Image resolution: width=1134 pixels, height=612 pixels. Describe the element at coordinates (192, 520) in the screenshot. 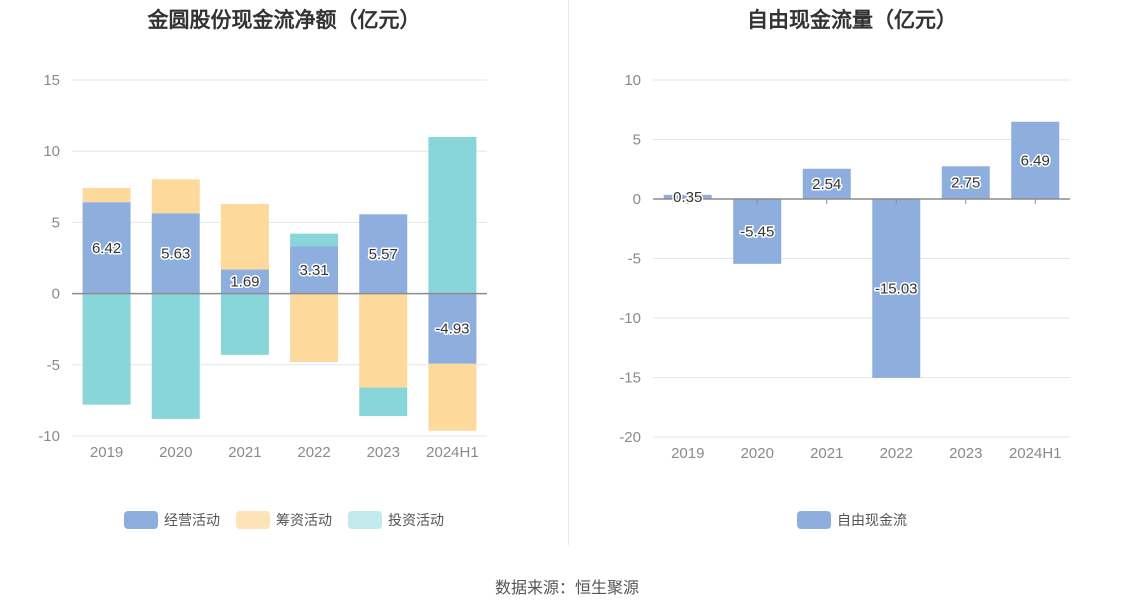

I see `legend-label-operating: 经营活动` at that location.